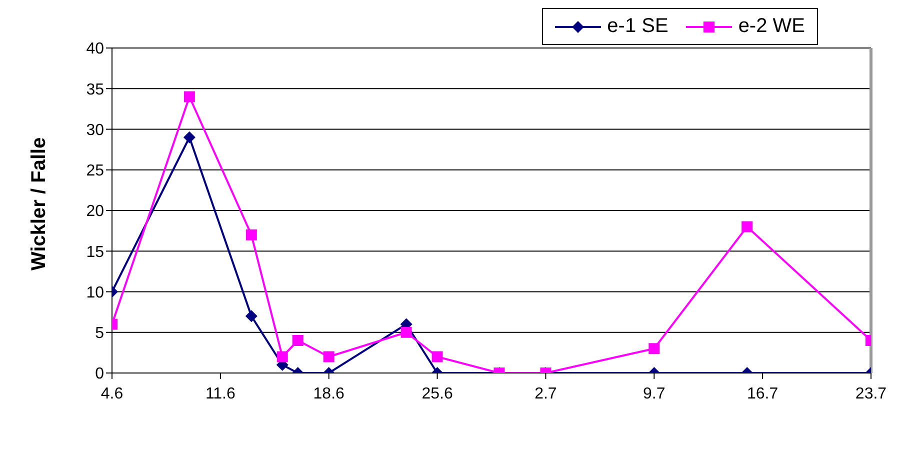 Image resolution: width=905 pixels, height=462 pixels. What do you see at coordinates (545, 393) in the screenshot?
I see `x-tick-label: 2.7` at bounding box center [545, 393].